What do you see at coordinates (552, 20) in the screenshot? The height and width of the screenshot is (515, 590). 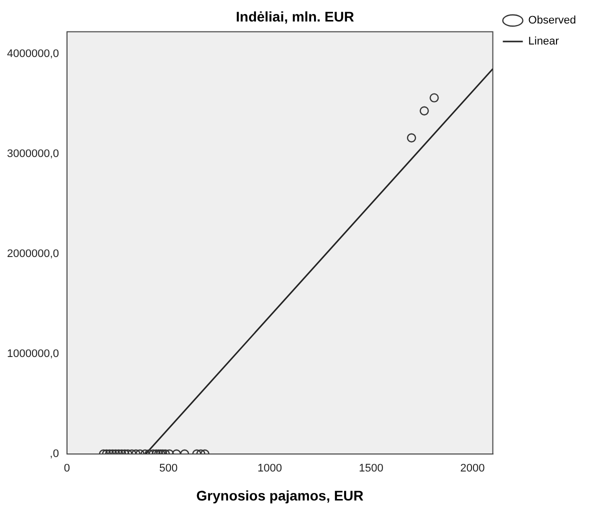 I see `legend-label: Observed` at bounding box center [552, 20].